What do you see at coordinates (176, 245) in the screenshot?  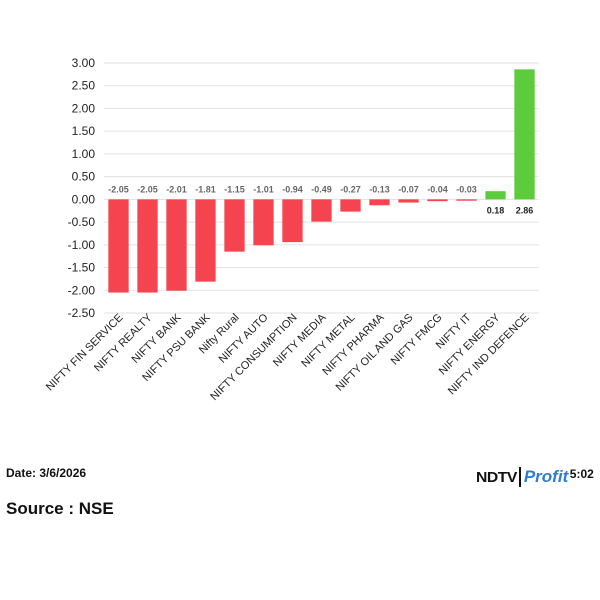 I see `bar-nifty-bank` at bounding box center [176, 245].